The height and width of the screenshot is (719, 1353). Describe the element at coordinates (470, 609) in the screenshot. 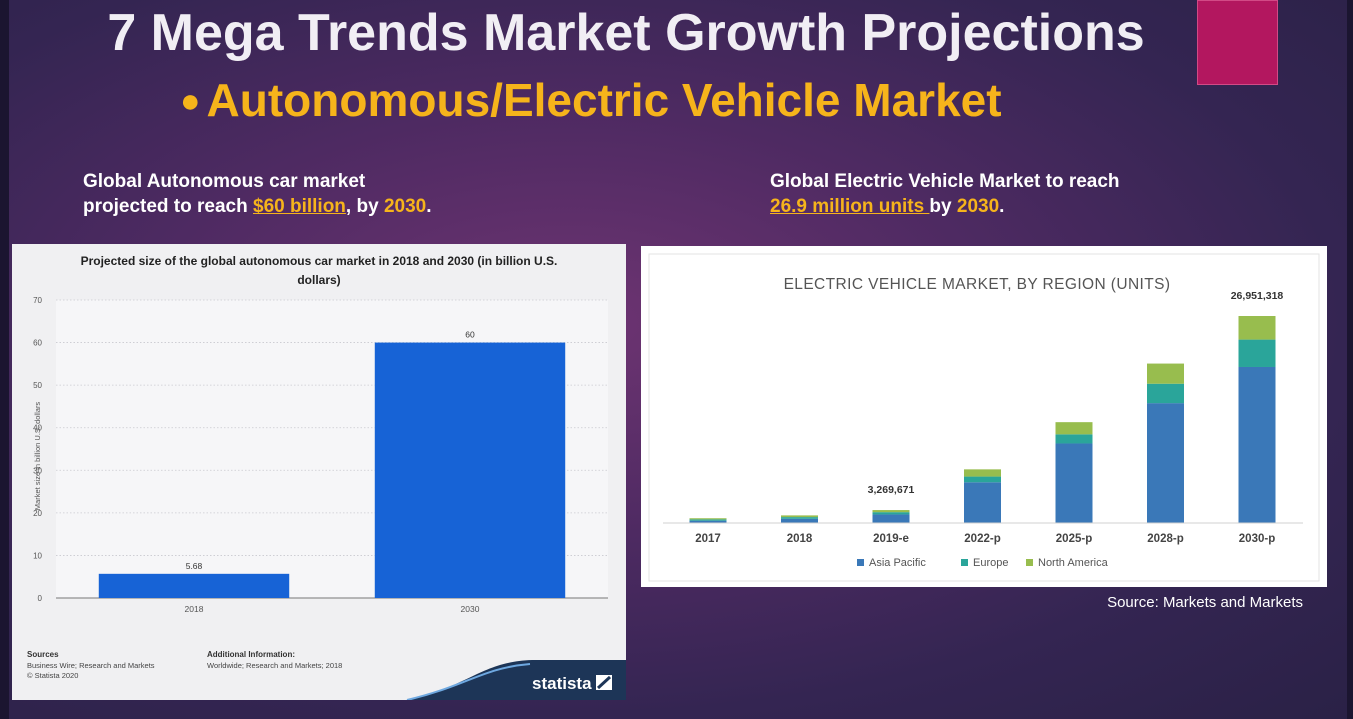

I see `x-tick-label: 2030` at that location.